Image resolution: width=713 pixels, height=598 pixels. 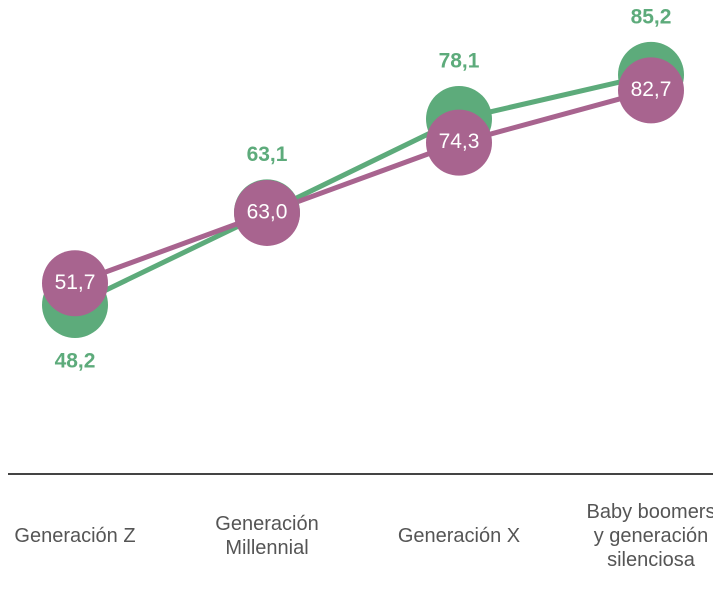 I want to click on x-tick-label: Generación Z, so click(x=75, y=536).